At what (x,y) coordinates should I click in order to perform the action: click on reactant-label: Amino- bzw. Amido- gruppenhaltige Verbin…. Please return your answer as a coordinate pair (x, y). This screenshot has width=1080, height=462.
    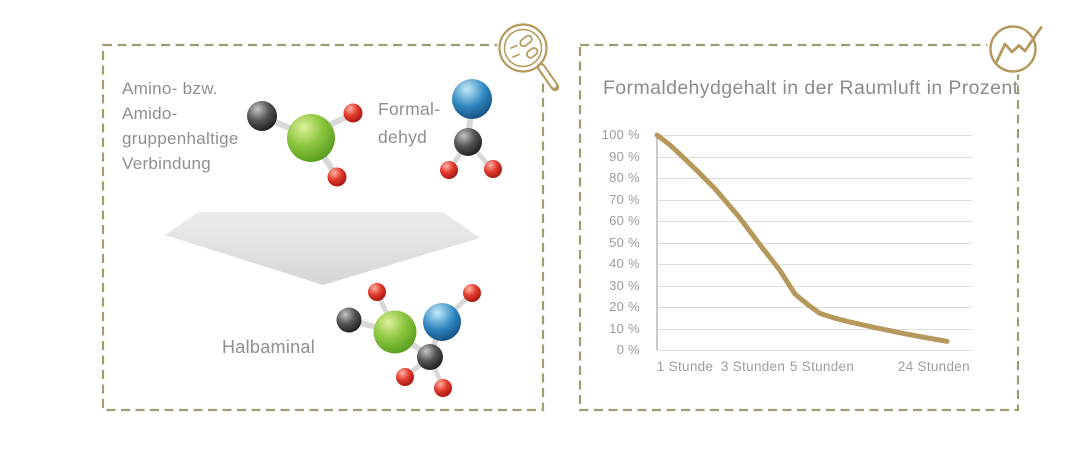
    Looking at the image, I should click on (180, 126).